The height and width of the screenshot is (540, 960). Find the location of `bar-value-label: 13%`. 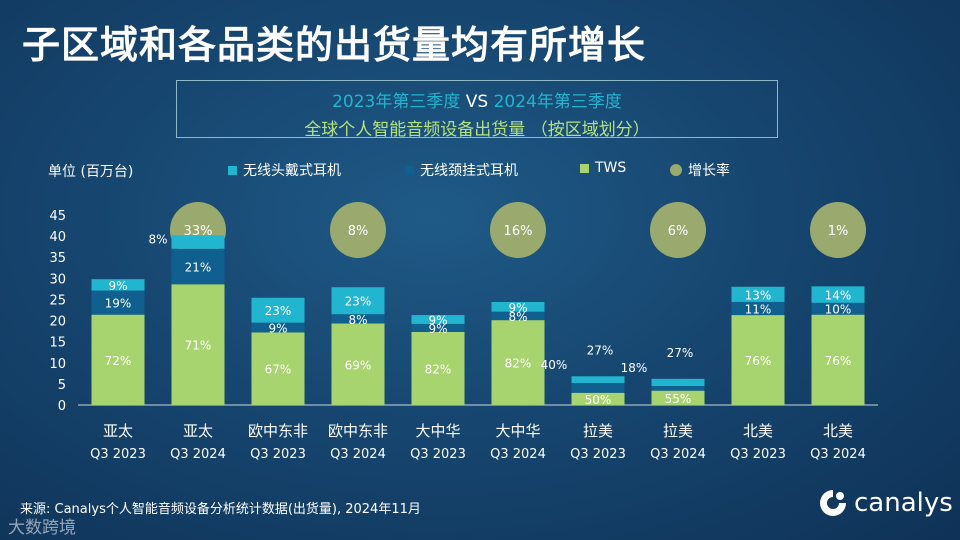

bar-value-label: 13% is located at coordinates (758, 295).